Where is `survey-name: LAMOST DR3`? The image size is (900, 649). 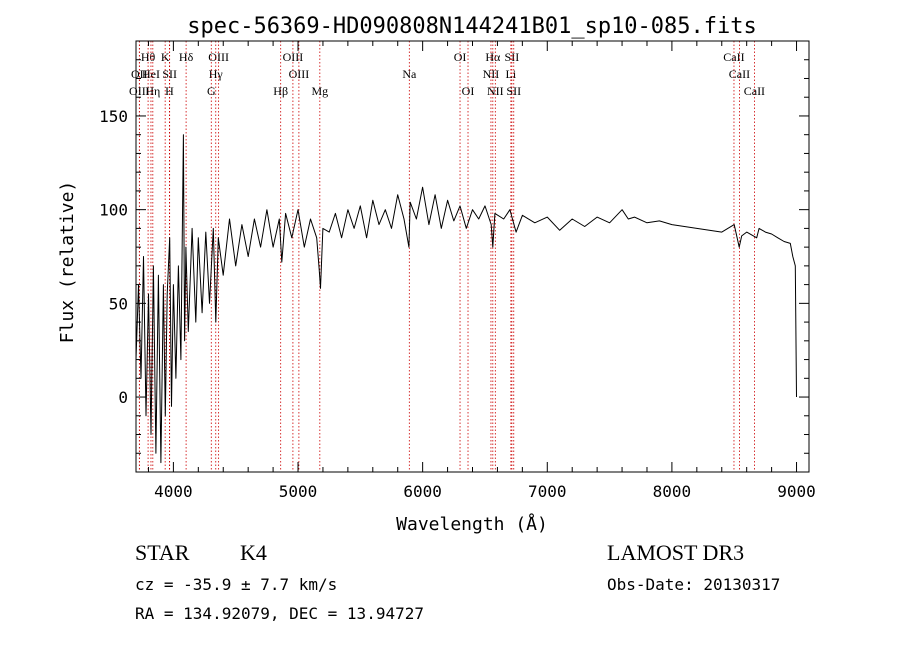 survey-name: LAMOST DR3 is located at coordinates (676, 552).